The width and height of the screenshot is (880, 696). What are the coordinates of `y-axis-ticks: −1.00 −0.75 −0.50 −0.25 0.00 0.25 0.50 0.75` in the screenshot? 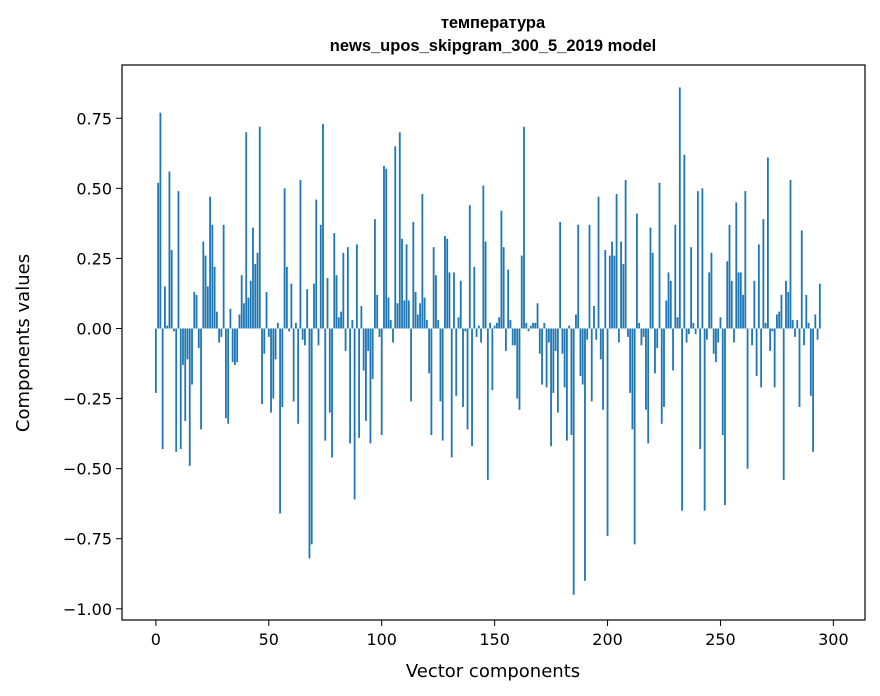 It's located at (92, 364).